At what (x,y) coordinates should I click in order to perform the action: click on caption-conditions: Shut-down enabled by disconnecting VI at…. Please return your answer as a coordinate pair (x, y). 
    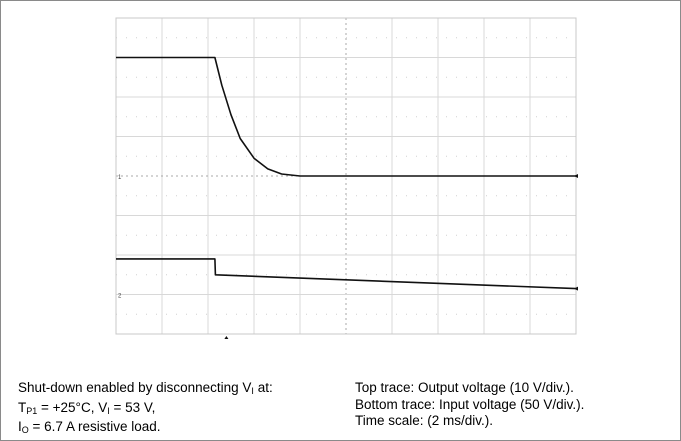
    Looking at the image, I should click on (145, 409).